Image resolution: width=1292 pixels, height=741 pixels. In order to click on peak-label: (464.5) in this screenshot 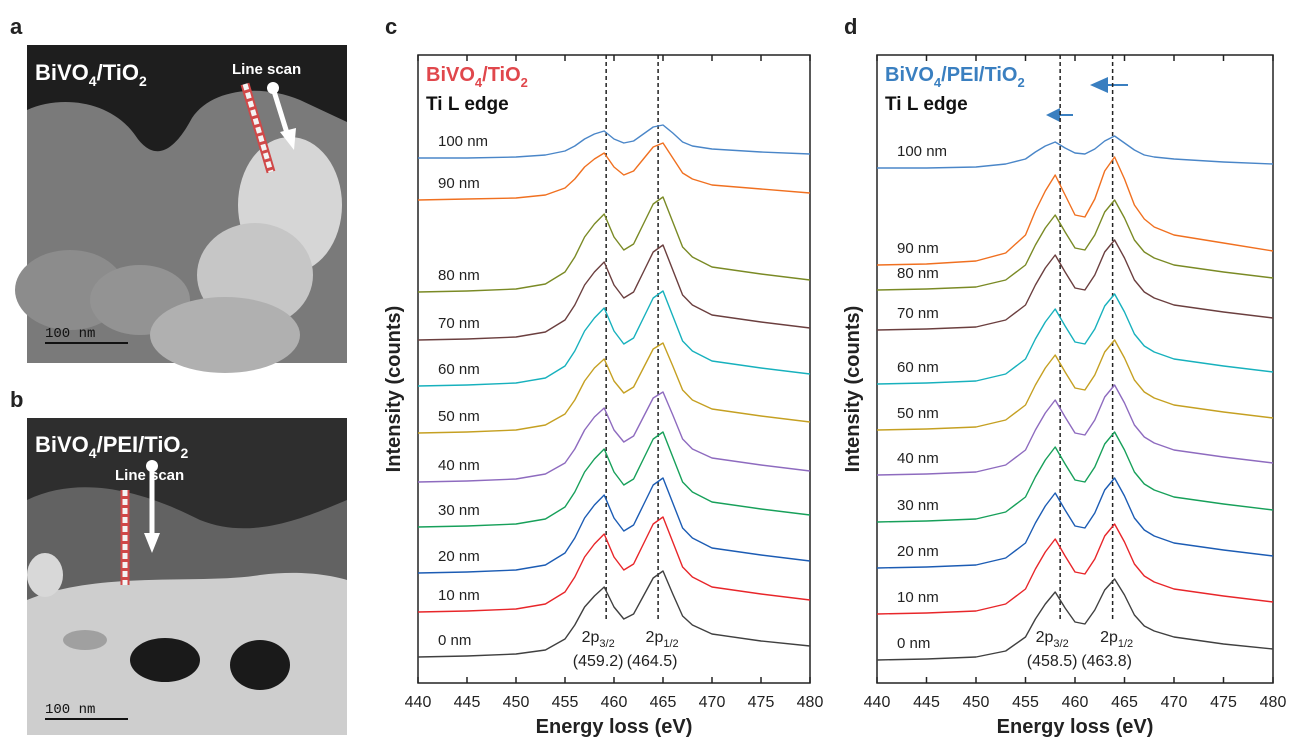, I will do `click(652, 661)`.